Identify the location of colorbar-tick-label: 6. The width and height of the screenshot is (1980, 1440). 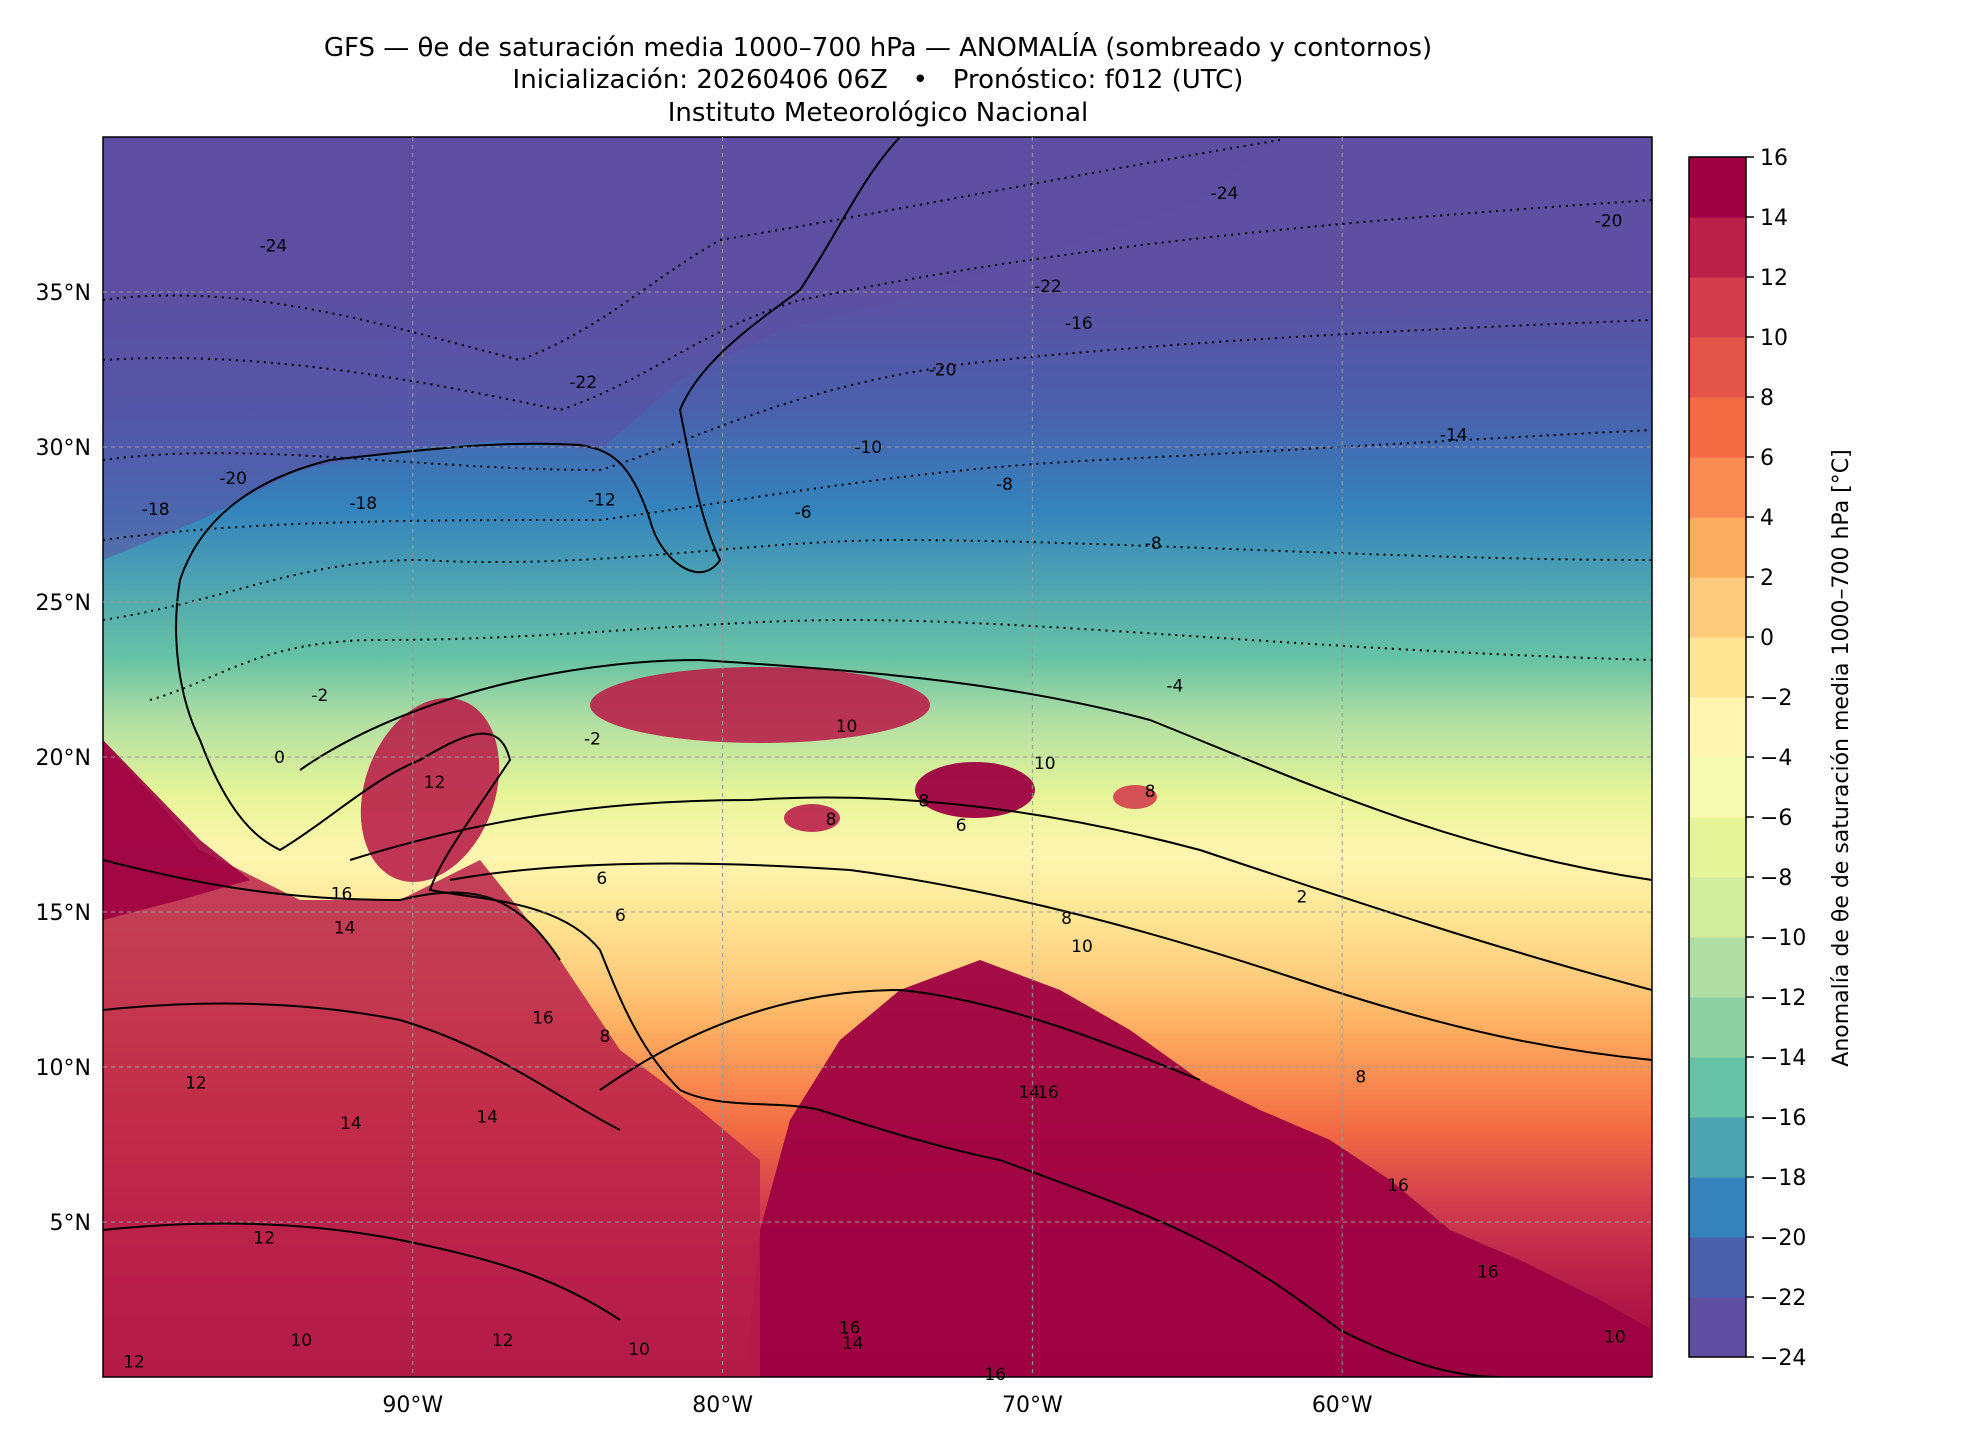
(1767, 458).